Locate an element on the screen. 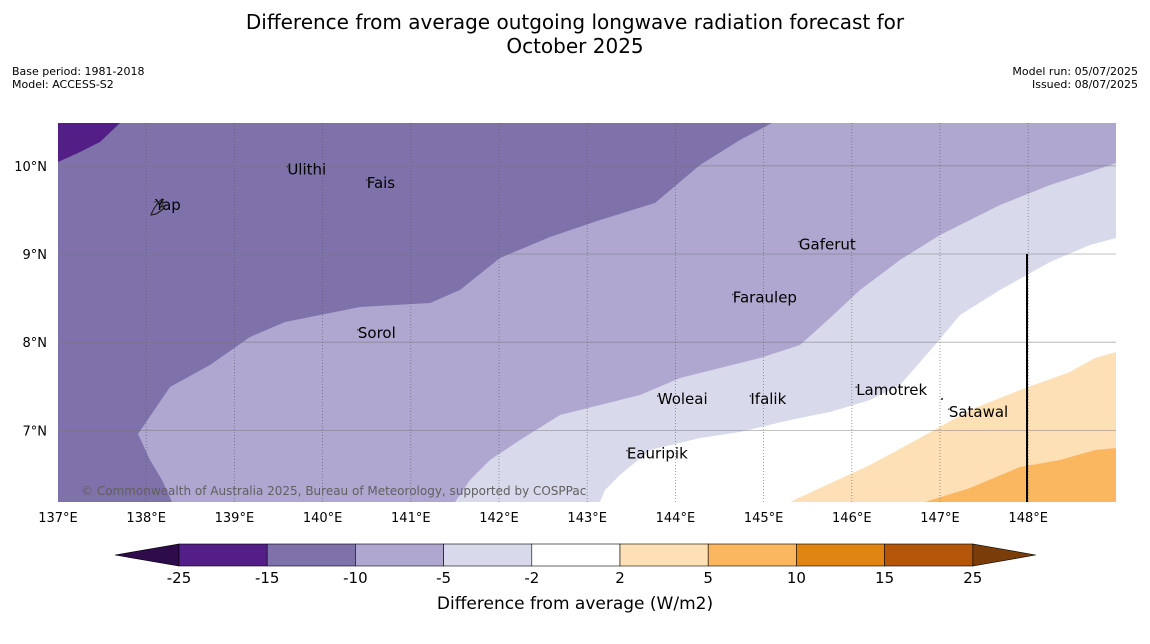  lat-tick-label: 8°N is located at coordinates (35, 343).